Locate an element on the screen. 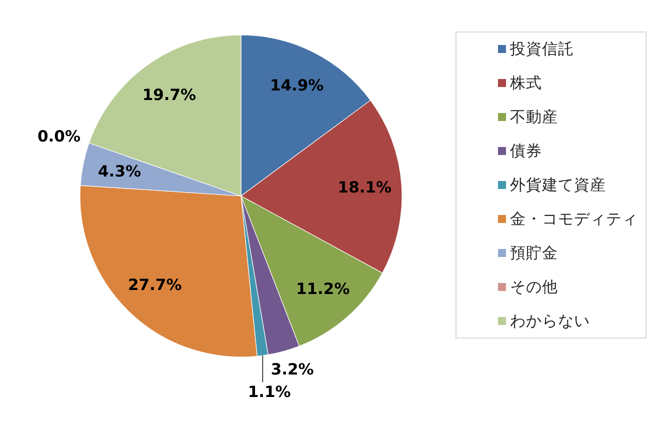 This screenshot has height=439, width=663. legend-label: 債券 is located at coordinates (526, 151).